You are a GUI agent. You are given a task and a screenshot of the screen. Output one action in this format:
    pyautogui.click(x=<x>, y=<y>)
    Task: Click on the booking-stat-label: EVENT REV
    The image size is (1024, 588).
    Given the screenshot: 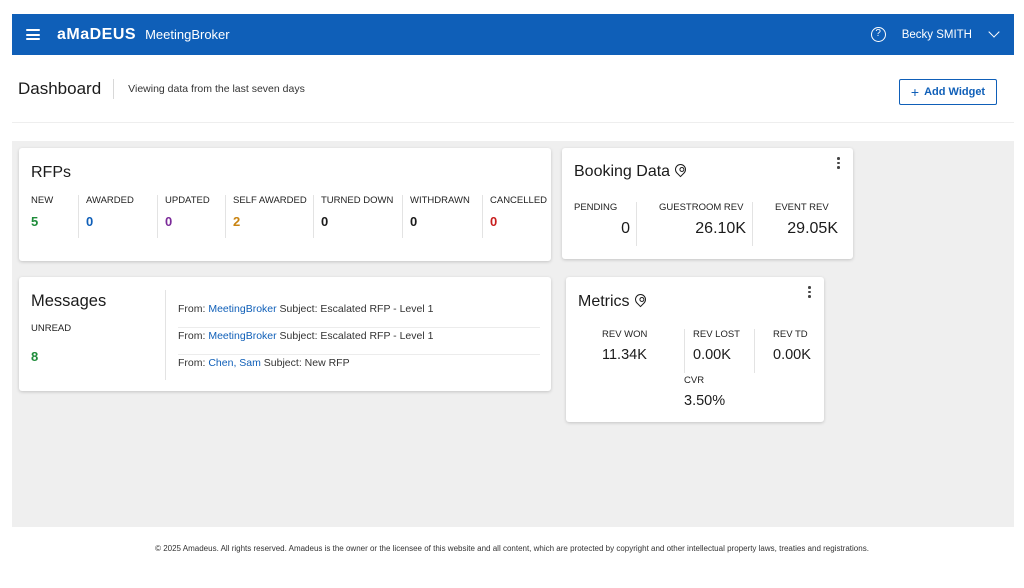 What is the action you would take?
    pyautogui.click(x=802, y=207)
    